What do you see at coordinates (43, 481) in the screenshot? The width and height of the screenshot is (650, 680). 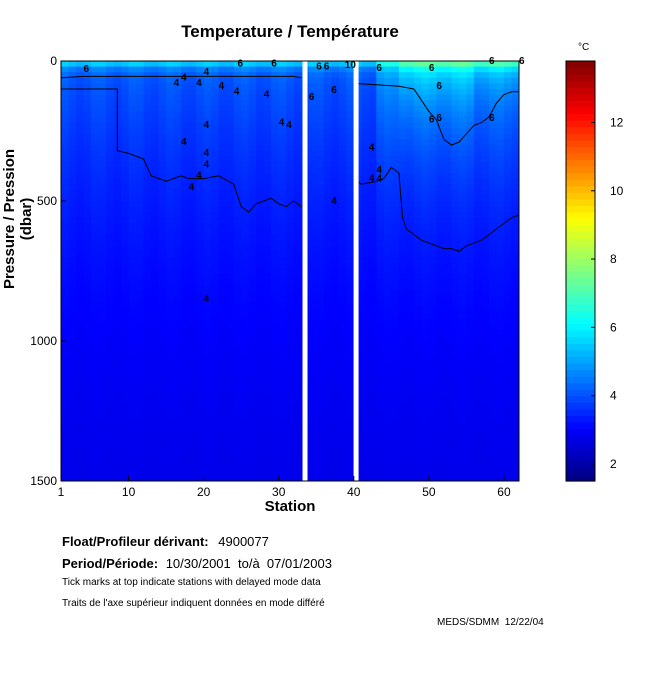 I see `y-tick-label: 1500` at bounding box center [43, 481].